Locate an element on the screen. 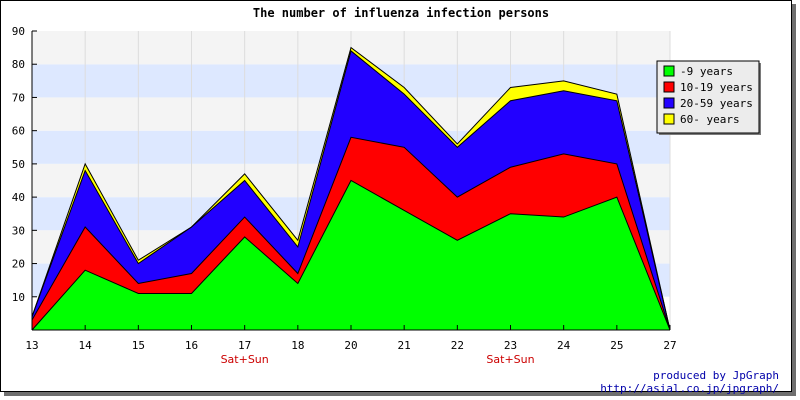 The image size is (800, 400). x-tick-label: 17 is located at coordinates (244, 345).